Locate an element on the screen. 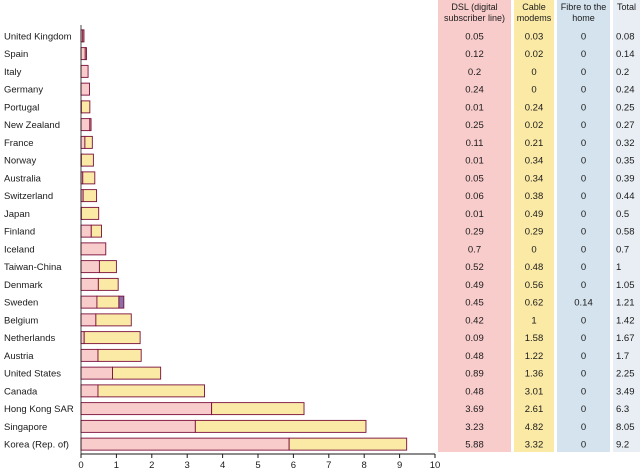 The height and width of the screenshot is (473, 640). cell-france-cable: 0.21 is located at coordinates (534, 143).